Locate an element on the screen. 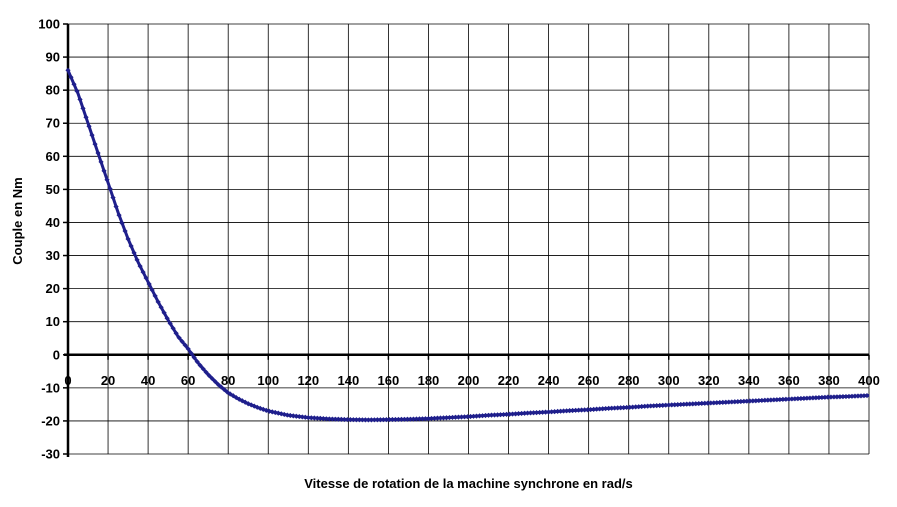 The image size is (897, 507). x-tick-label: 380 is located at coordinates (829, 380).